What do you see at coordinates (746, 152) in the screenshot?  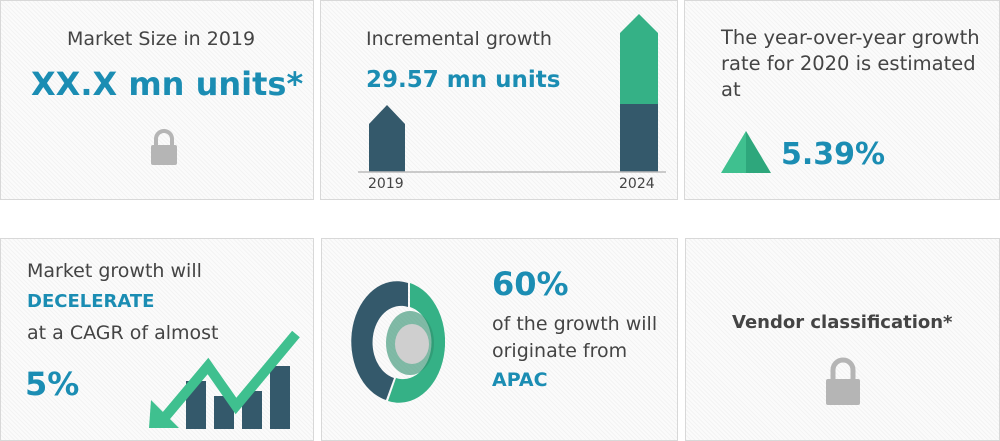 I see `triangle-up-icon` at bounding box center [746, 152].